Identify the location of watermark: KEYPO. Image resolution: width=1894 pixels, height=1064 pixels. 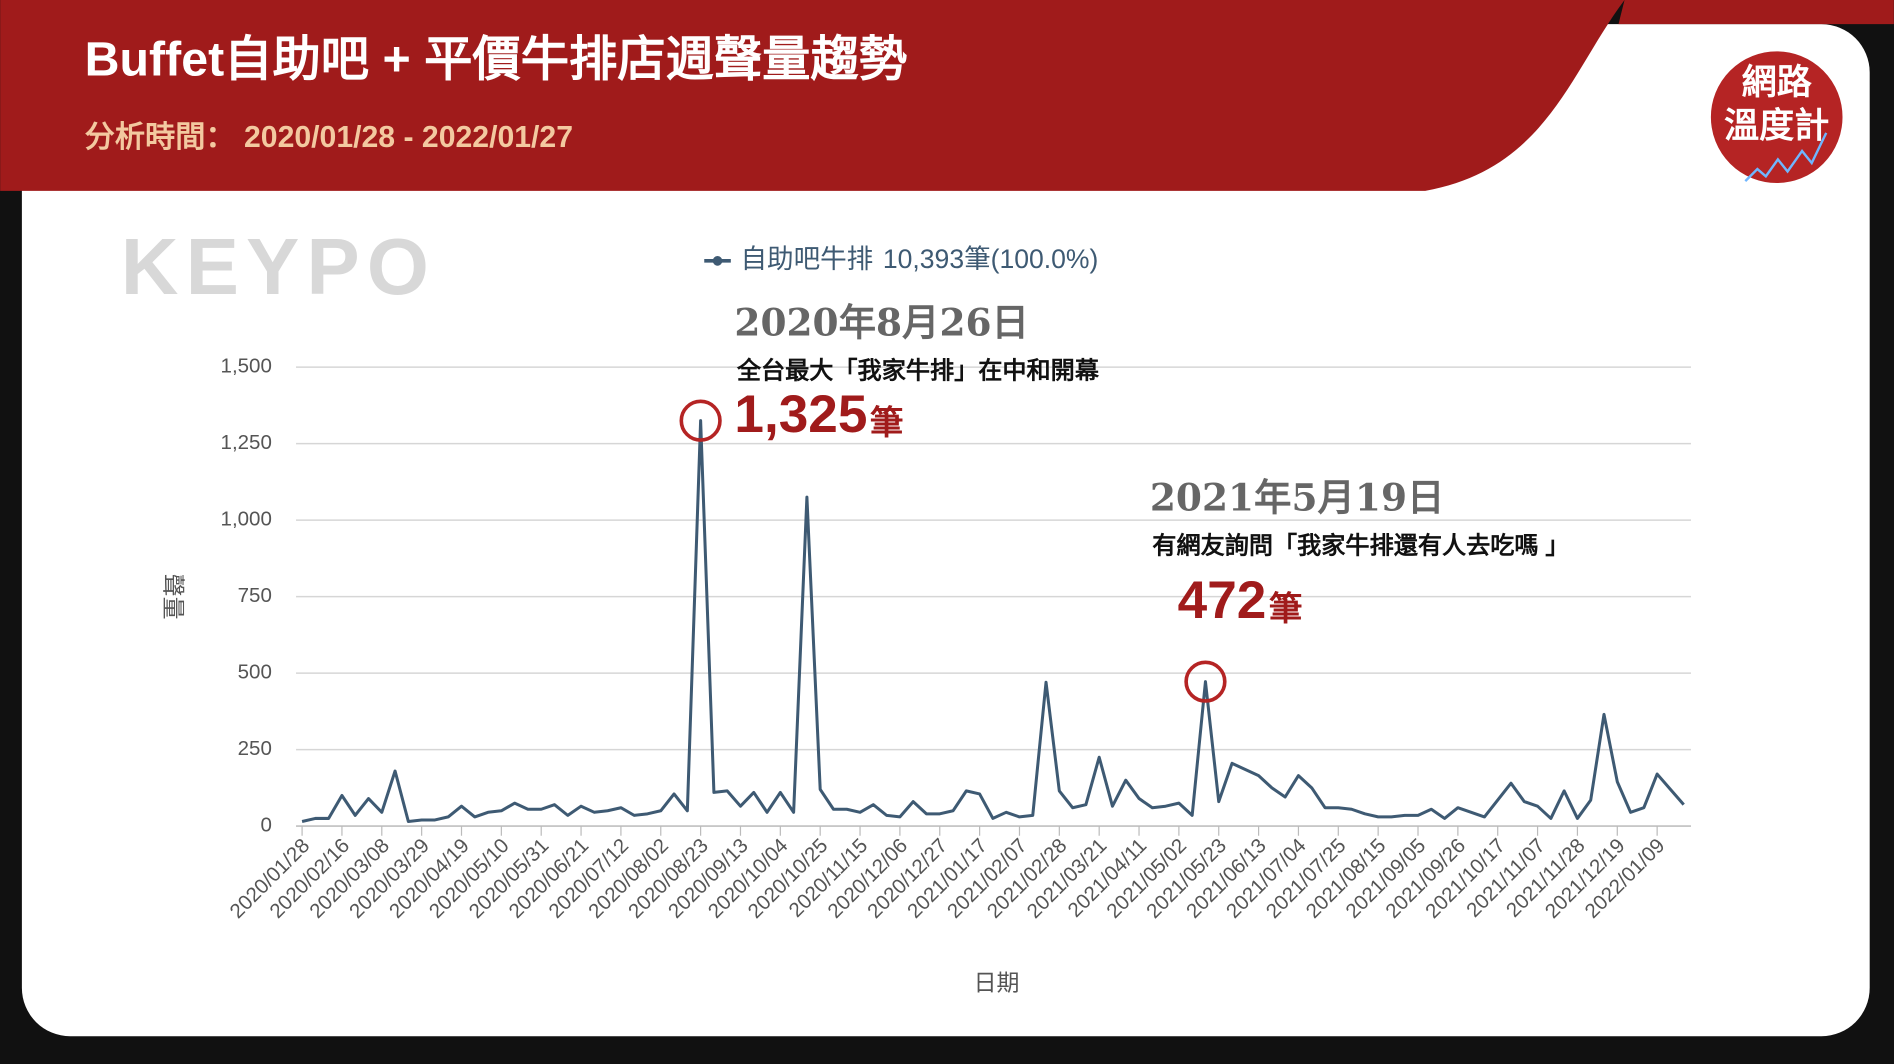
(278, 266).